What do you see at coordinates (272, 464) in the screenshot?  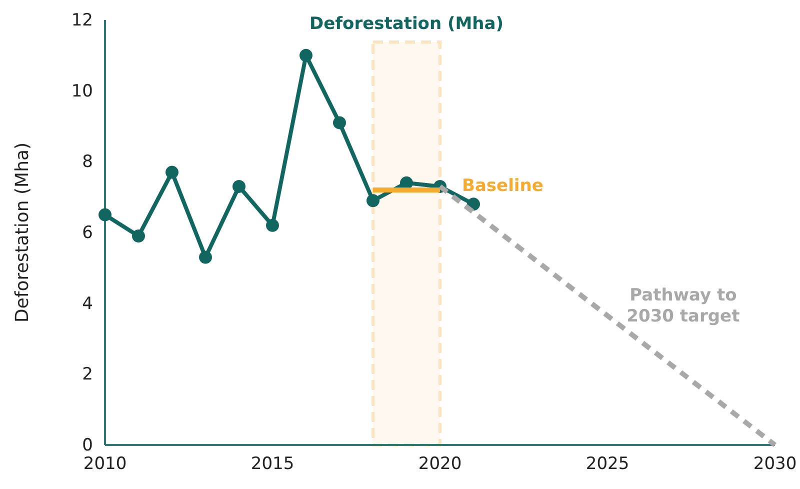 I see `x-tick-label: 2015` at bounding box center [272, 464].